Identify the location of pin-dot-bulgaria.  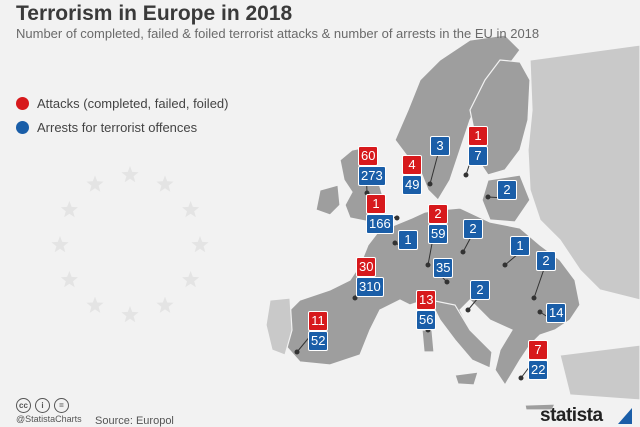
(540, 312).